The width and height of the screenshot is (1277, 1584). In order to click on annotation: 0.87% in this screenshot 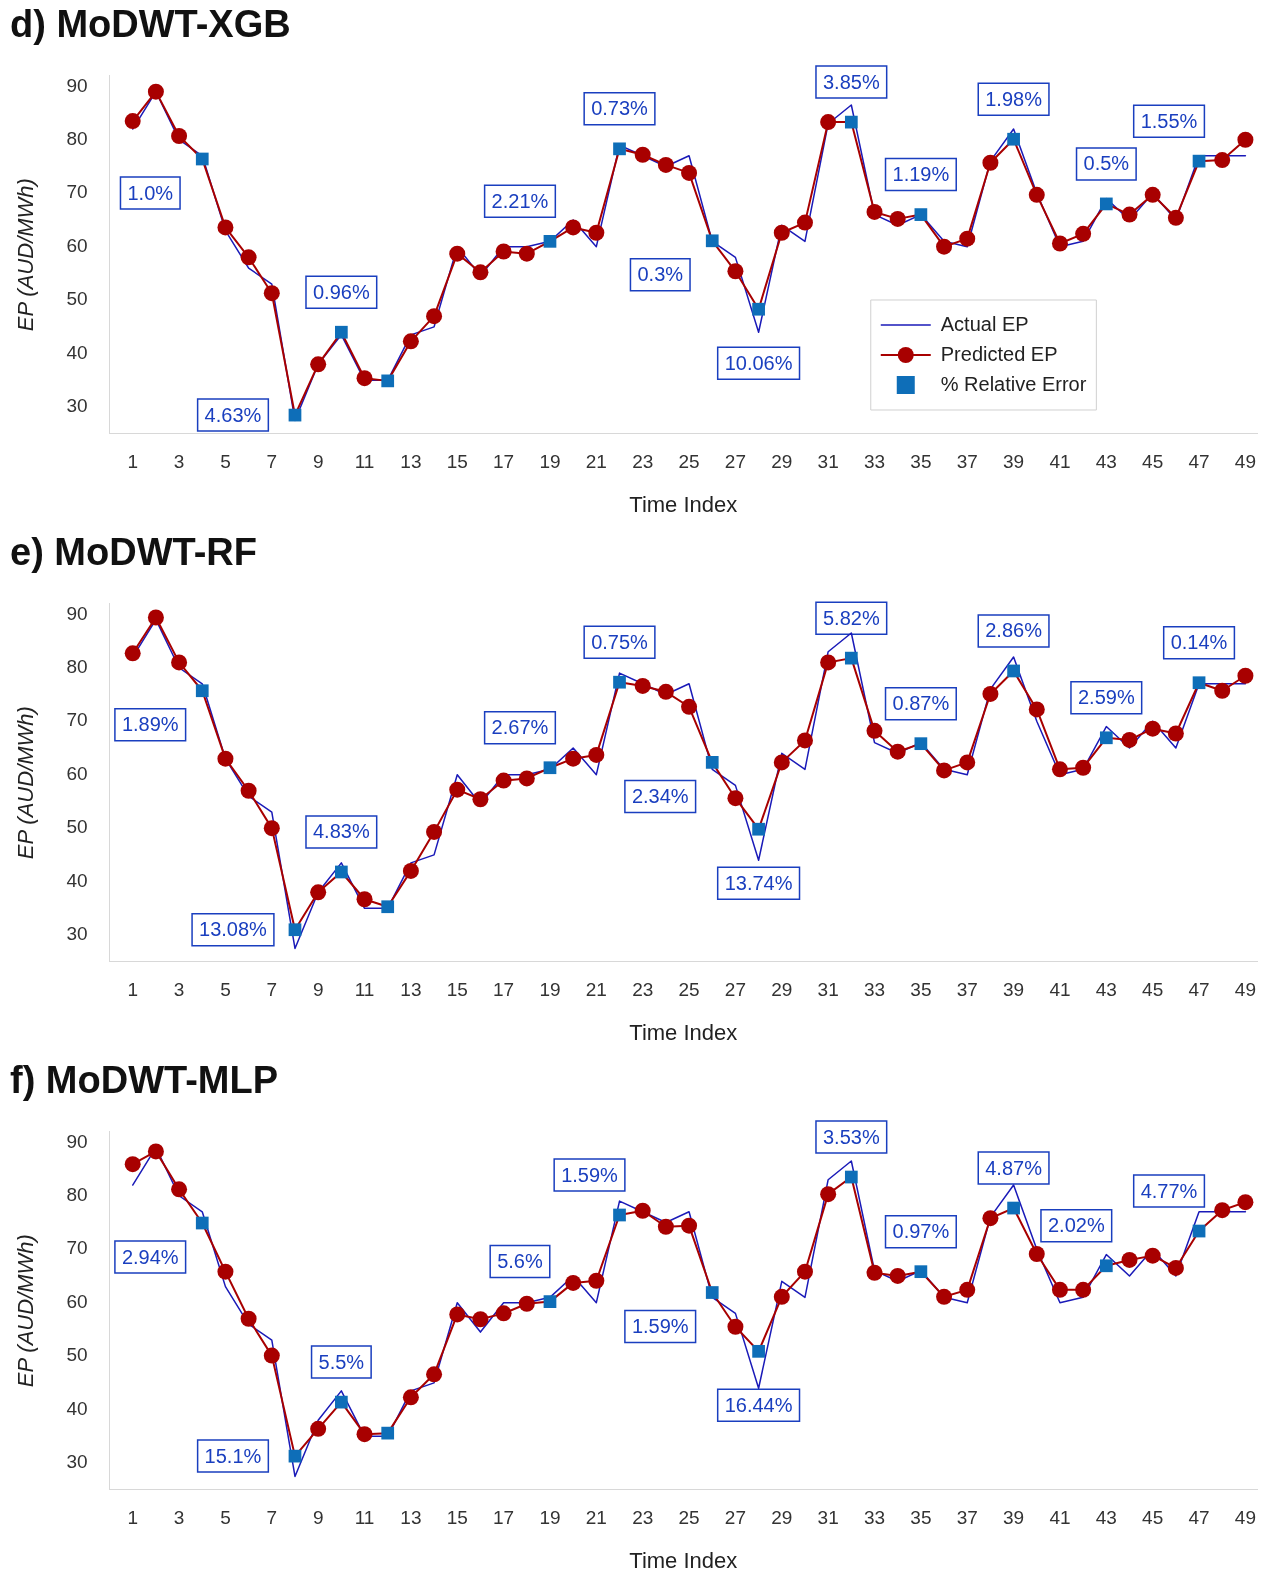, I will do `click(921, 703)`.